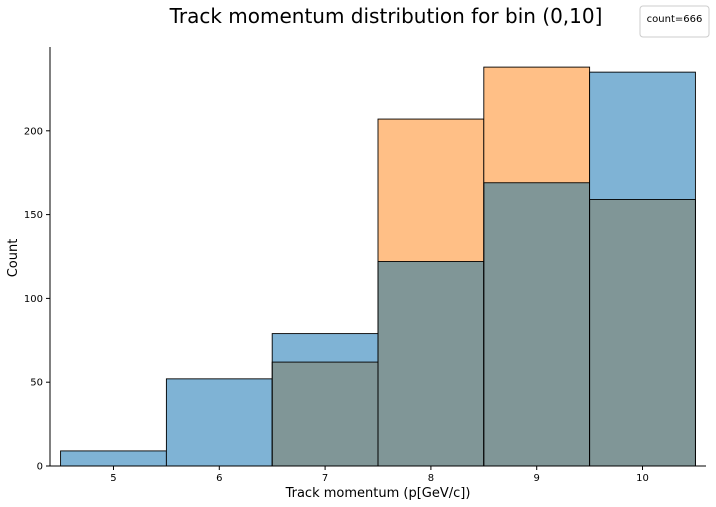 The width and height of the screenshot is (716, 507). What do you see at coordinates (40, 467) in the screenshot?
I see `y-tick-label: 0` at bounding box center [40, 467].